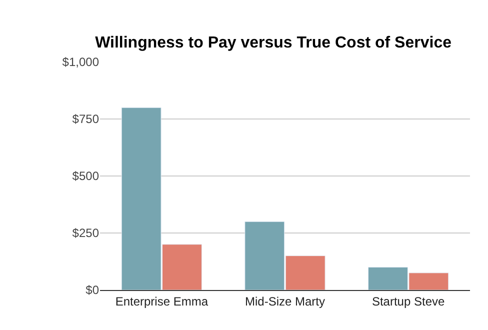 This screenshot has width=488, height=330. I want to click on y-tick-label: $250, so click(86, 233).